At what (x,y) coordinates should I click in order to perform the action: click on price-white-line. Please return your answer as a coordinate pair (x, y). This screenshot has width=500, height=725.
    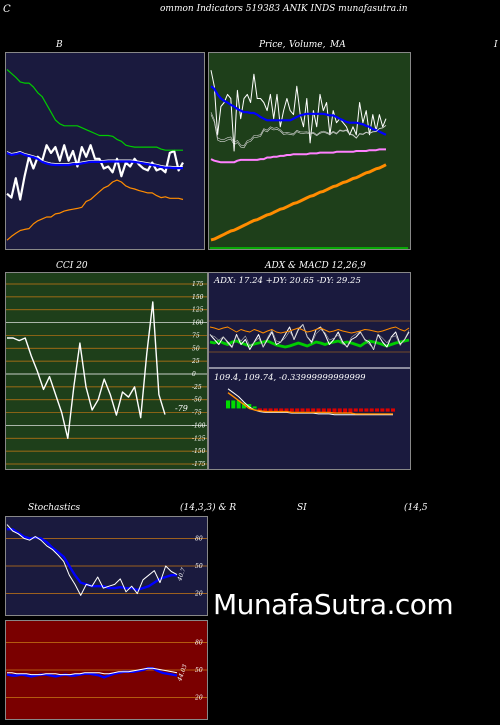
    Looking at the image, I should click on (298, 111).